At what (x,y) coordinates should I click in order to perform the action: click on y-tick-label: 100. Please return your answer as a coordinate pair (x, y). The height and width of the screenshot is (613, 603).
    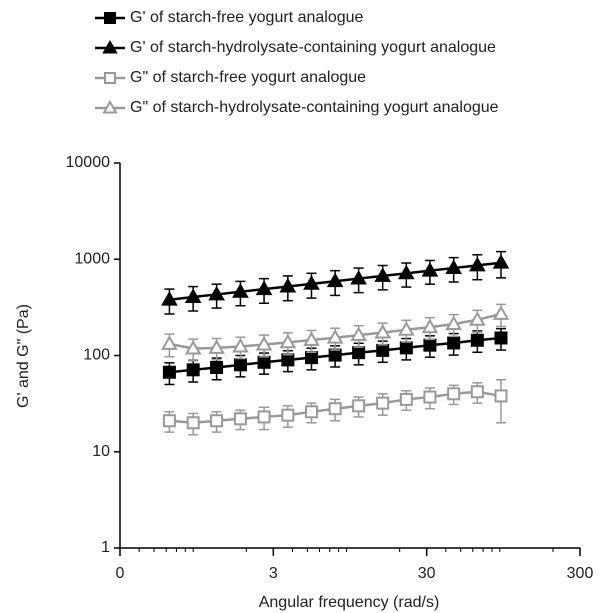
    Looking at the image, I should click on (96, 355).